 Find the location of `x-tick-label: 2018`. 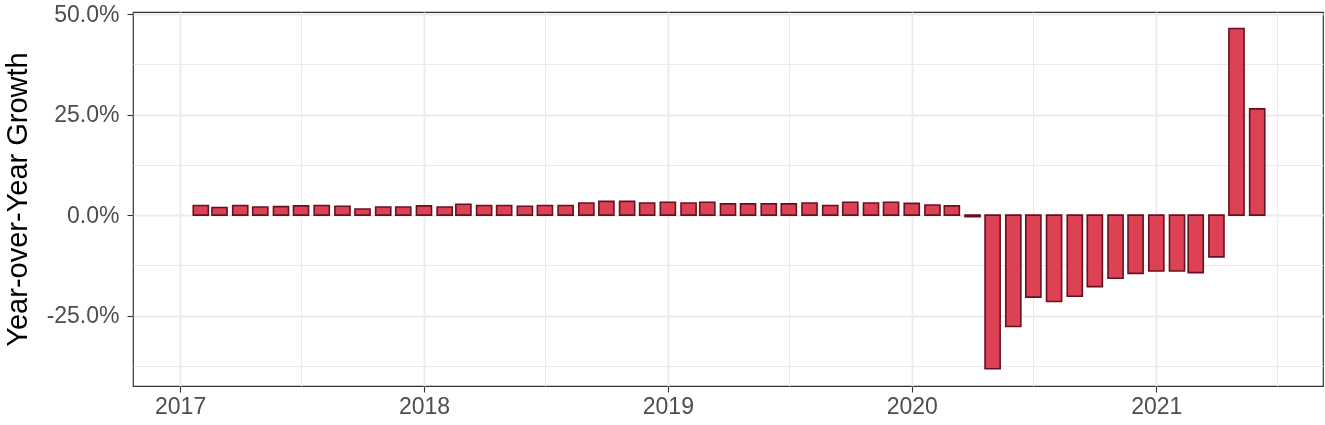

x-tick-label: 2018 is located at coordinates (424, 405).